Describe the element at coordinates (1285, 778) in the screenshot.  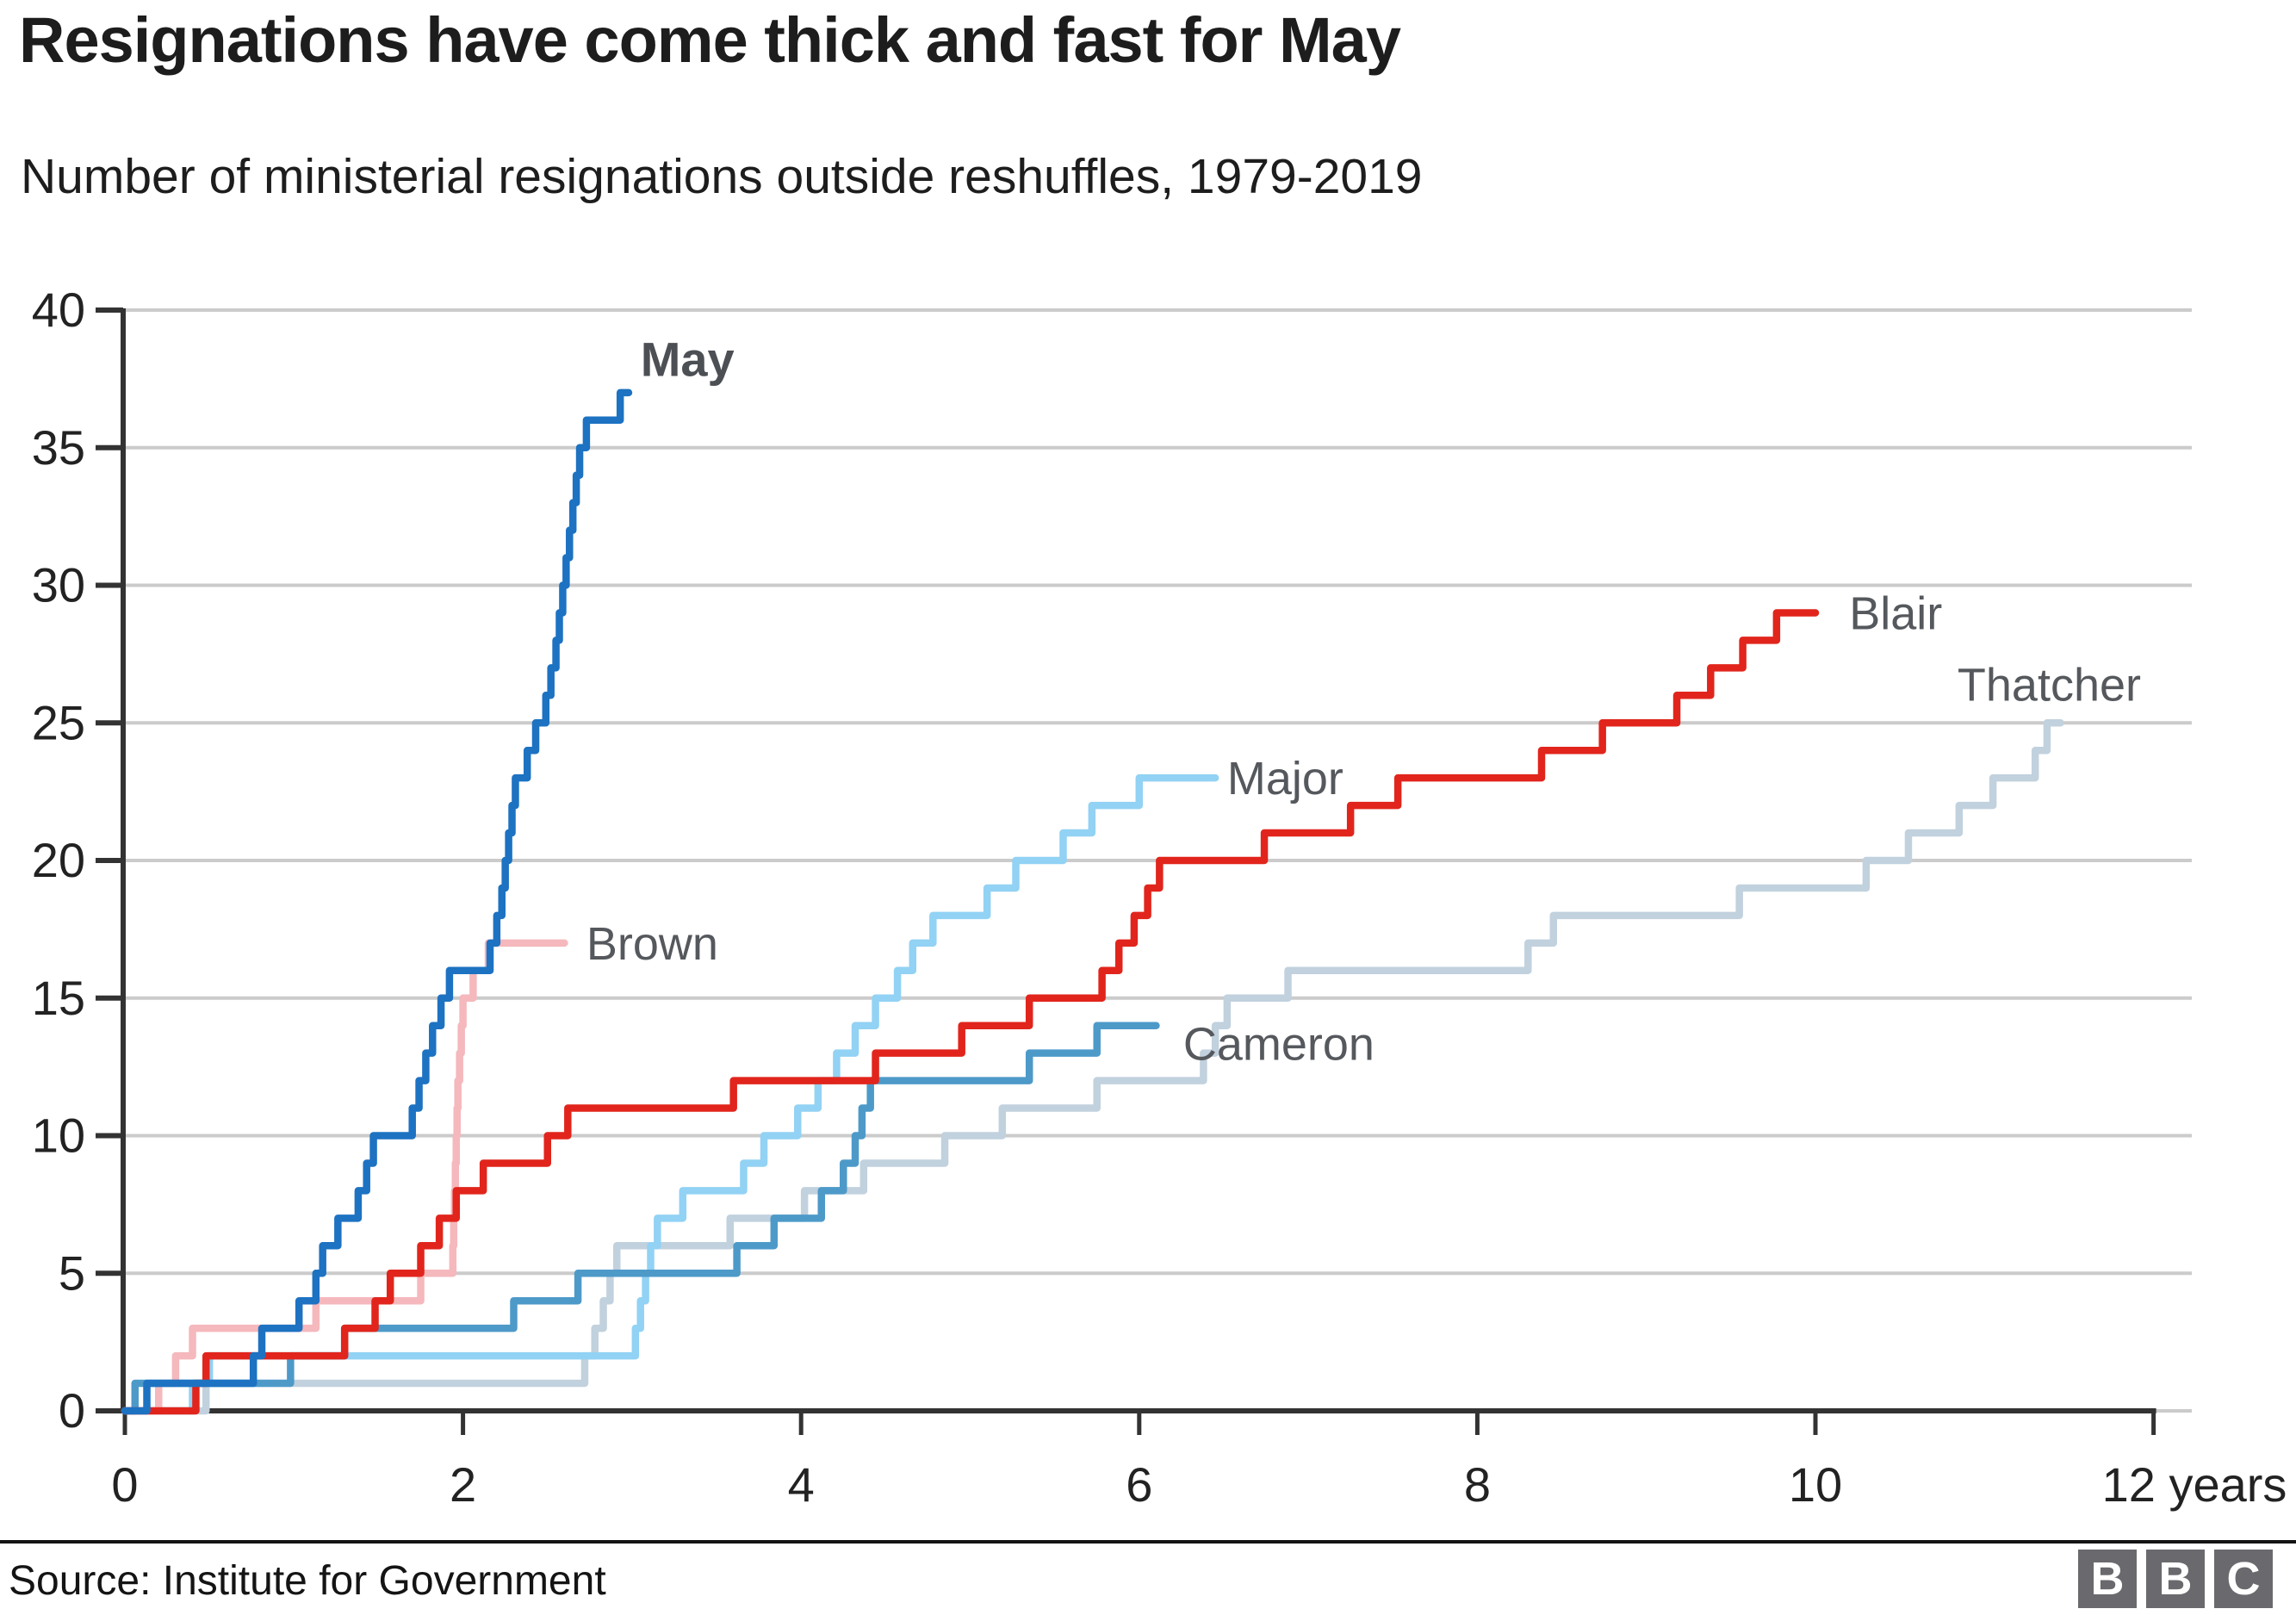
I see `series-label-major: Major` at that location.